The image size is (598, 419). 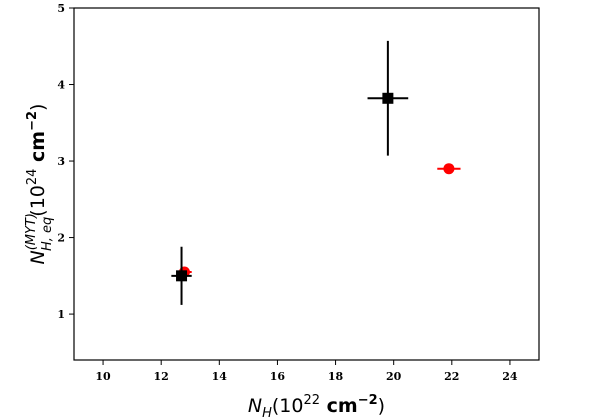 I want to click on y-tick-label: 1, so click(x=61, y=314).